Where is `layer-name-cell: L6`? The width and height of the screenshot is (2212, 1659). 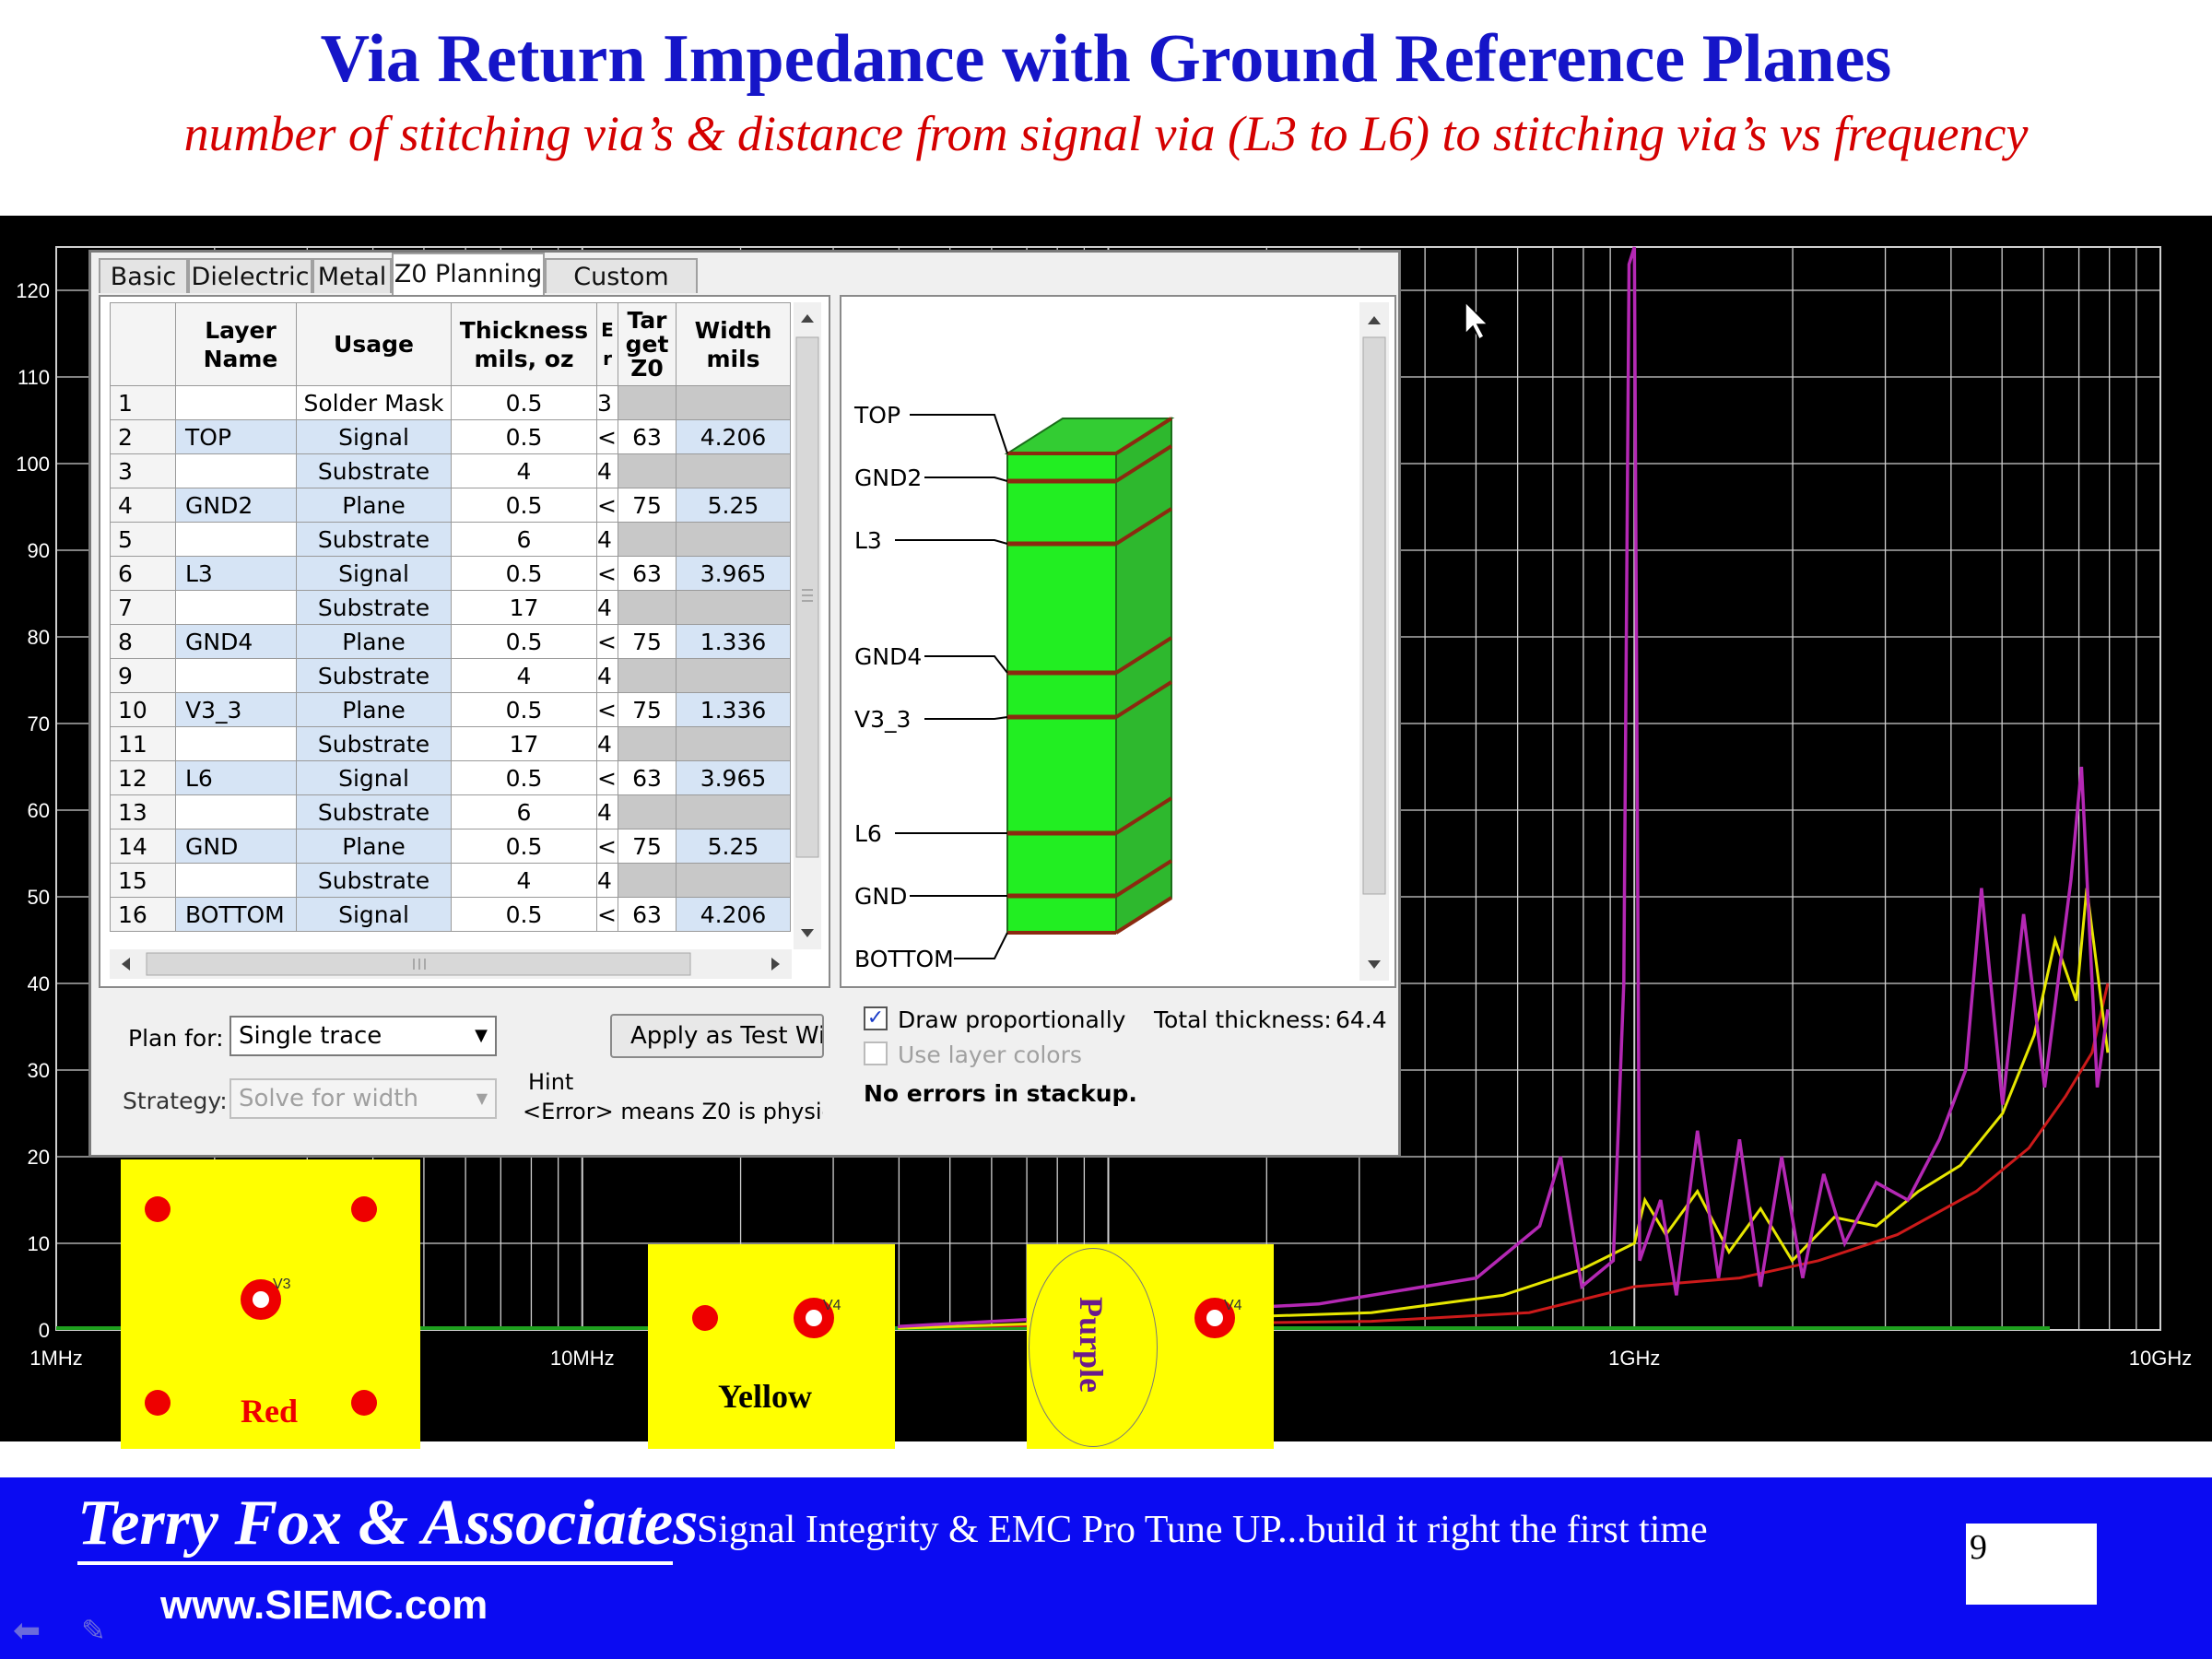
layer-name-cell: L6 is located at coordinates (236, 777).